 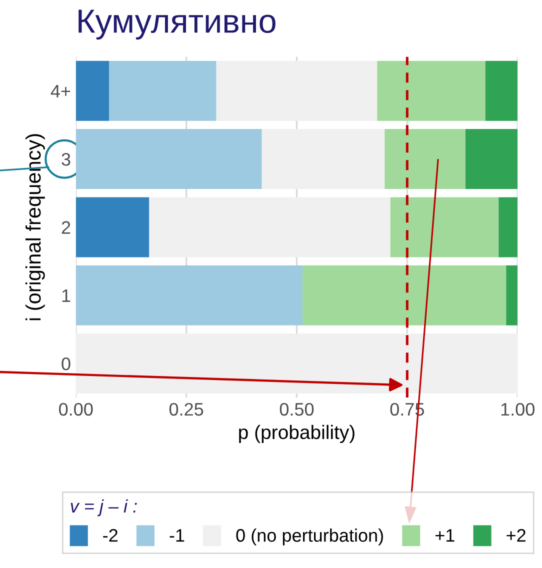 I want to click on x-tick-label: 0.00, so click(x=76, y=409).